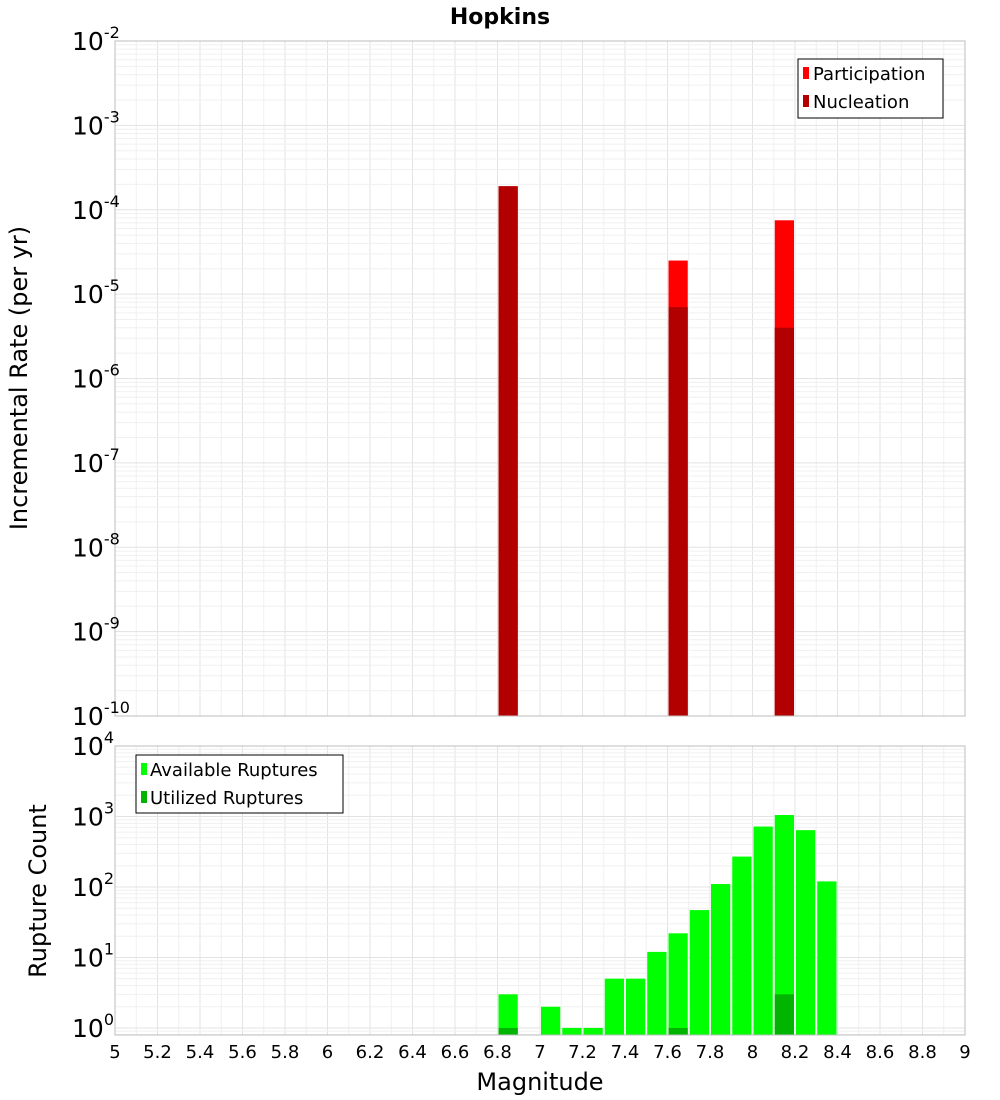 The image size is (1000, 1100). What do you see at coordinates (96, 377) in the screenshot?
I see `y-tick-label: 10⁻⁶` at bounding box center [96, 377].